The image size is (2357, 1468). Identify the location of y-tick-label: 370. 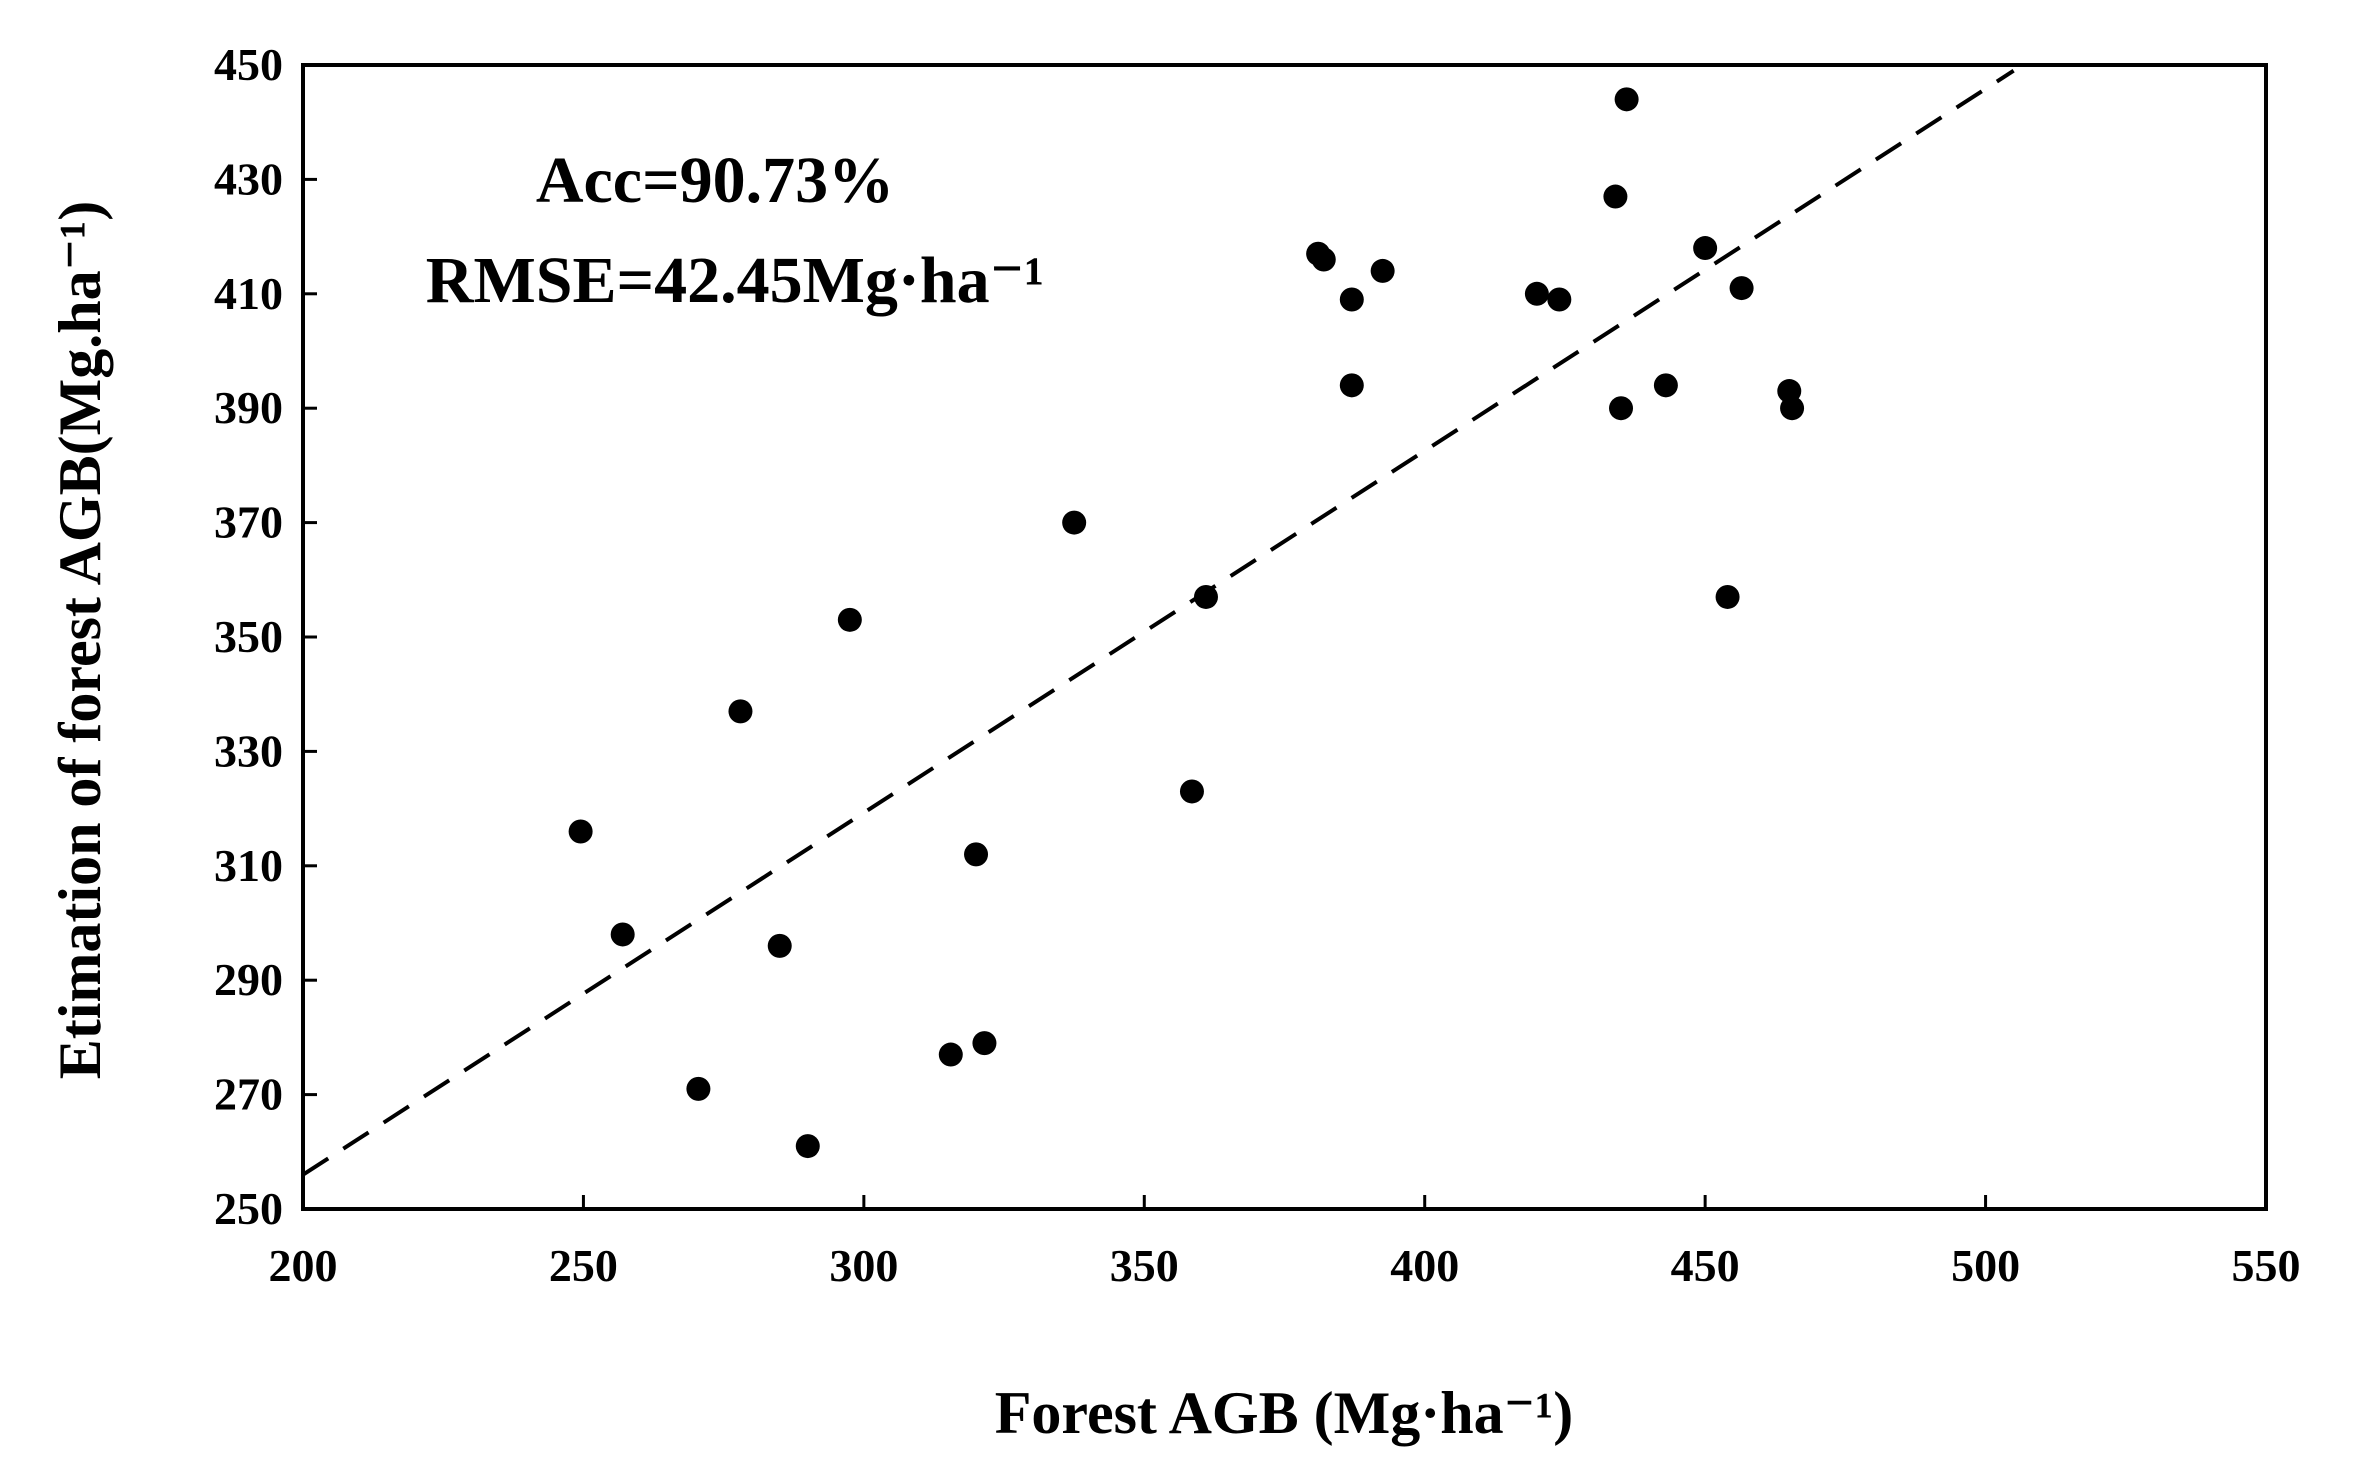
(248, 522).